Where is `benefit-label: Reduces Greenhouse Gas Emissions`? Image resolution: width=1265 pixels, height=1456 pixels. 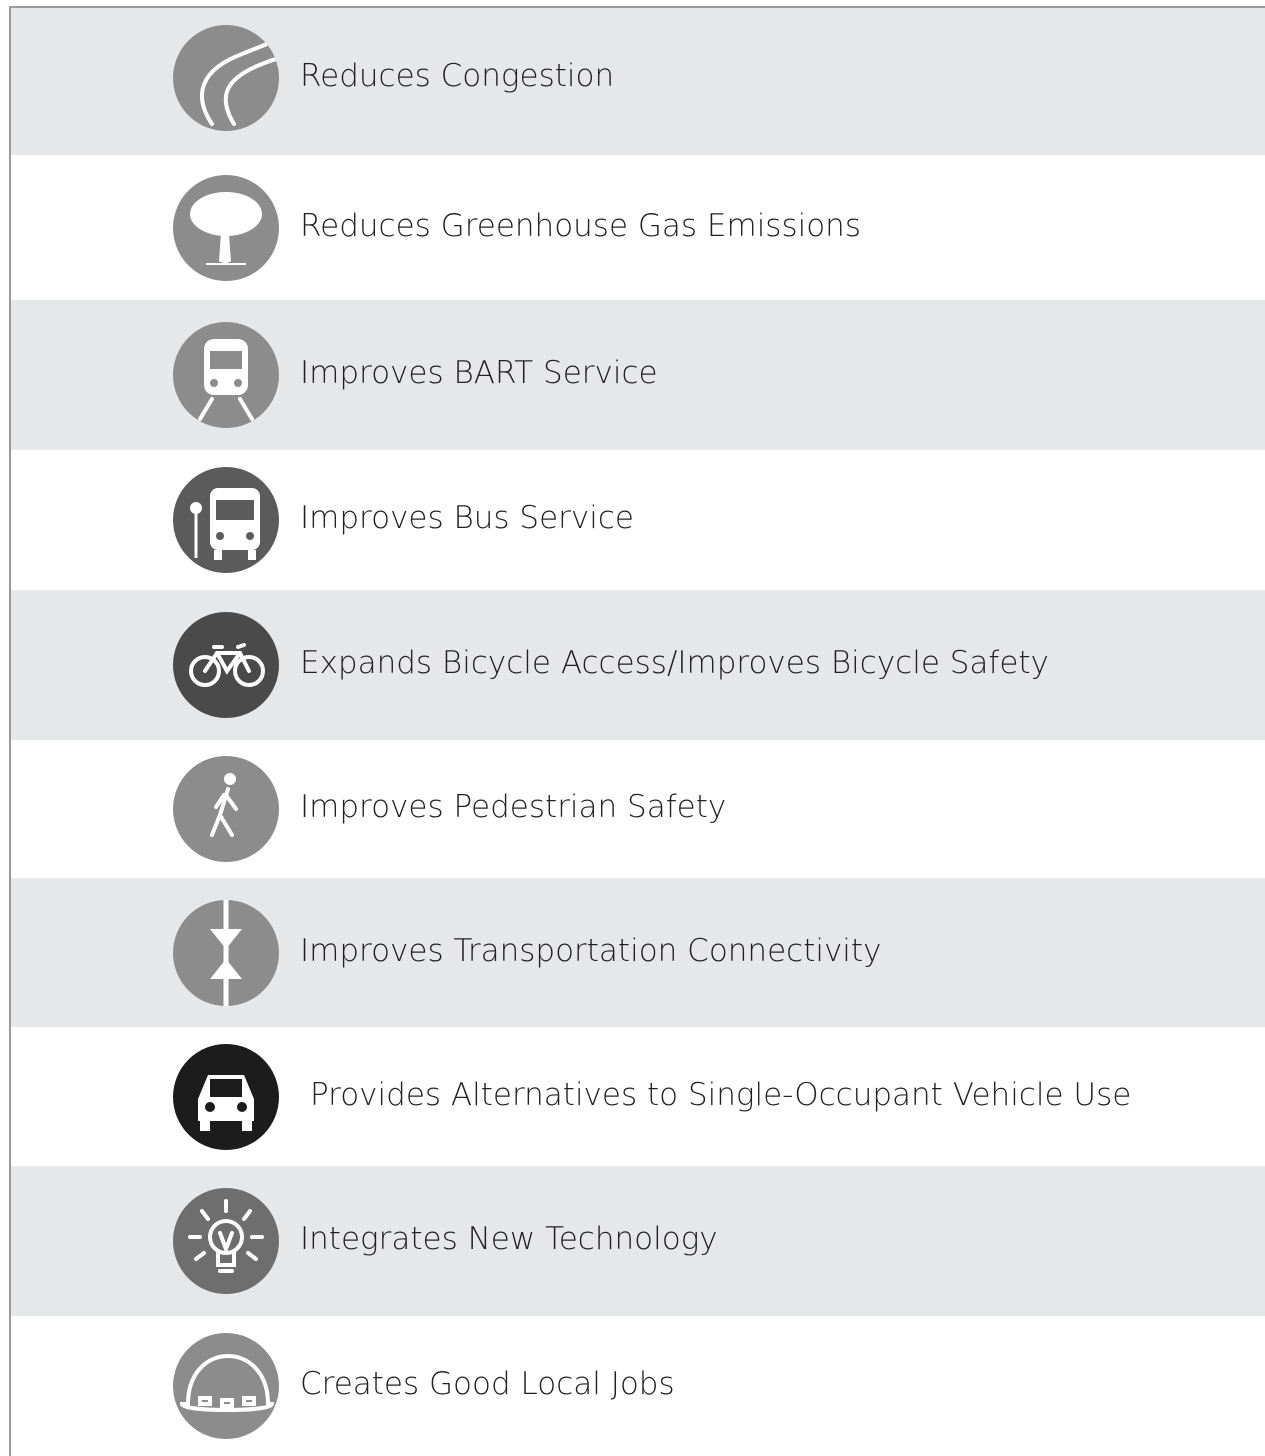 benefit-label: Reduces Greenhouse Gas Emissions is located at coordinates (580, 225).